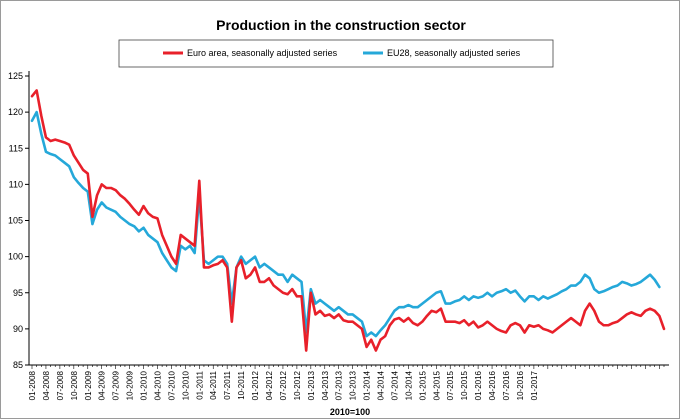 This screenshot has width=680, height=420. Describe the element at coordinates (339, 385) in the screenshot. I see `x-tick-label: 07-2013` at that location.